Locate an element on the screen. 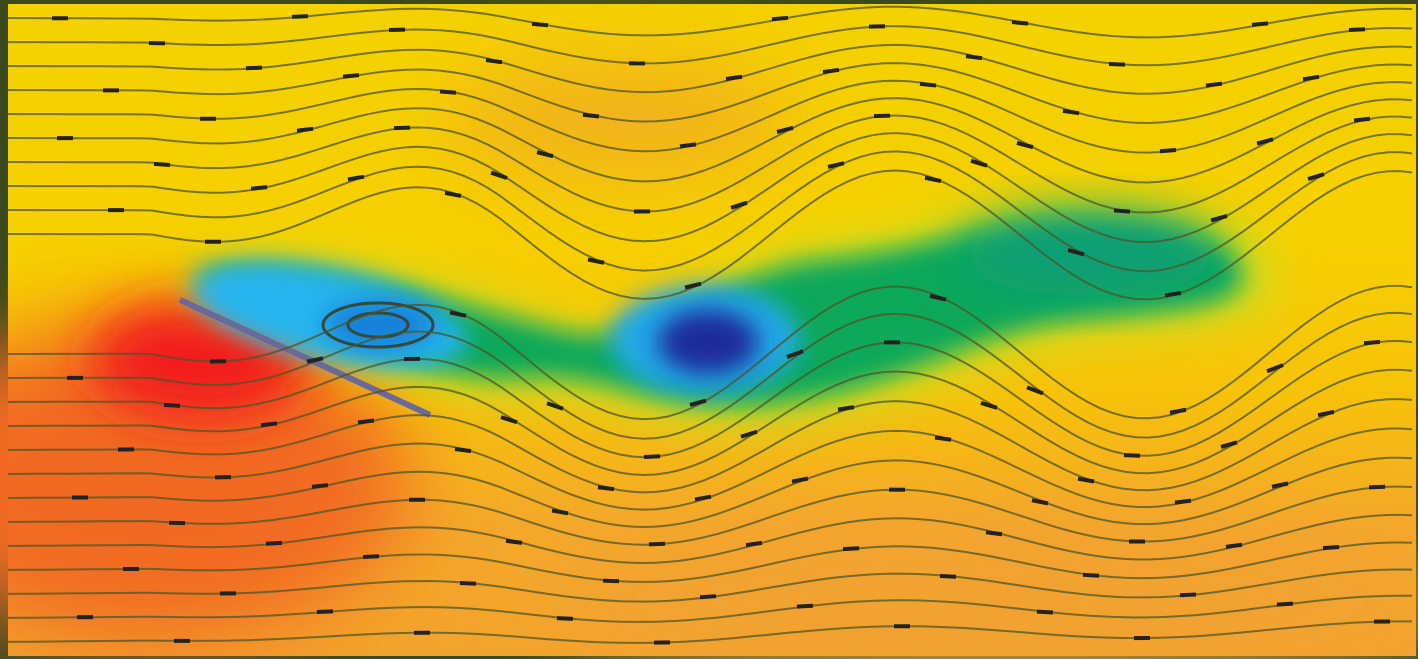 Image resolution: width=1418 pixels, height=659 pixels. plate is located at coordinates (305, 357).